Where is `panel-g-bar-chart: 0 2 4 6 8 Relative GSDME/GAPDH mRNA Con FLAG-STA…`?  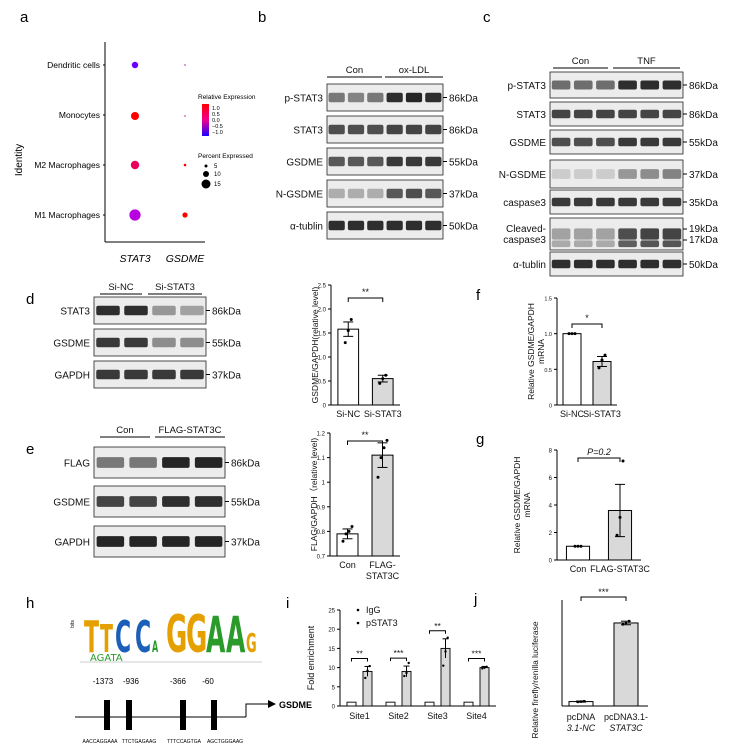 panel-g-bar-chart: 0 2 4 6 8 Relative GSDME/GAPDH mRNA Con FLAG-STA… is located at coordinates (581, 510).